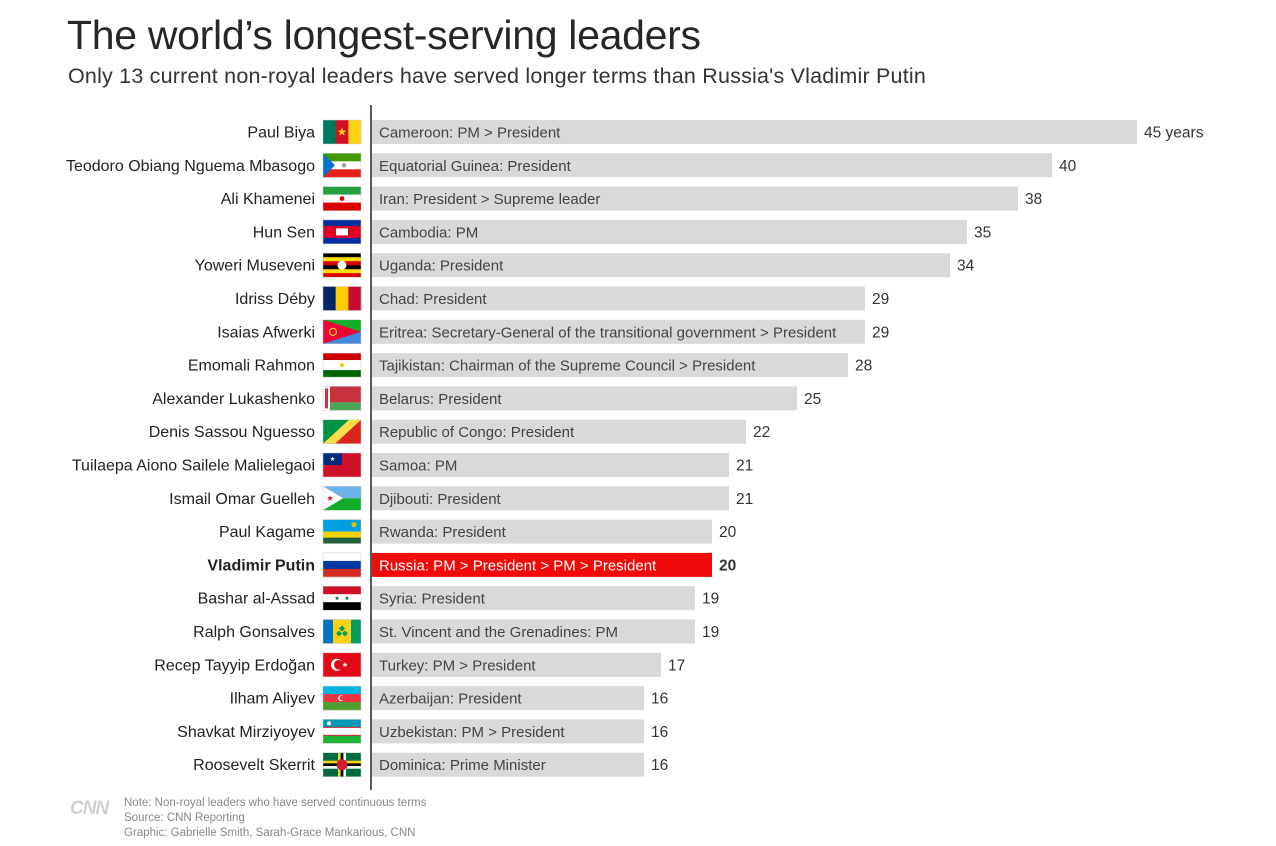 This screenshot has height=846, width=1276. Describe the element at coordinates (342, 365) in the screenshot. I see `tajikistan-flag-icon` at that location.